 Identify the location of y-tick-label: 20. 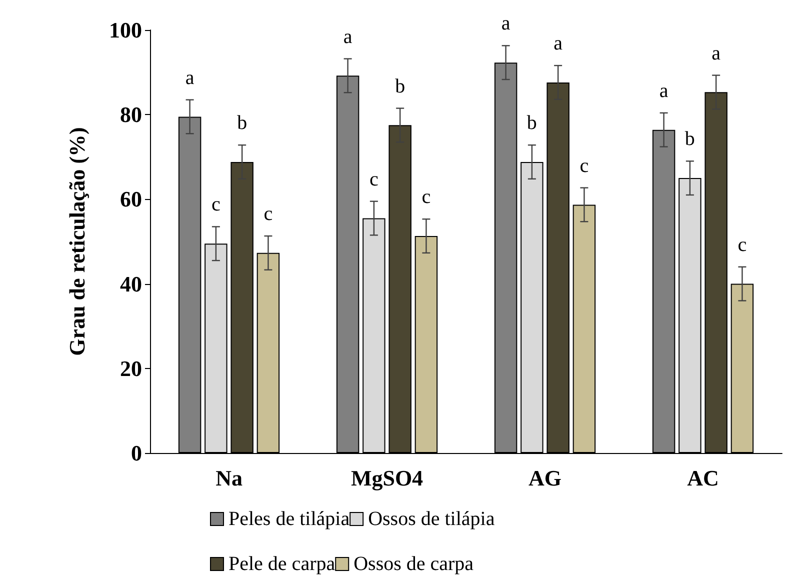
(131, 368).